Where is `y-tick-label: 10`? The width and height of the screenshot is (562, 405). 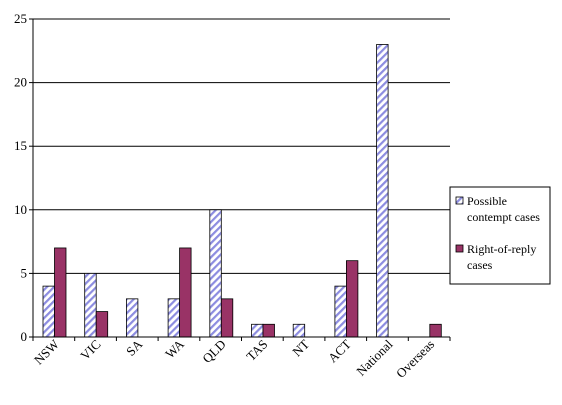 y-tick-label: 10 is located at coordinates (20, 209).